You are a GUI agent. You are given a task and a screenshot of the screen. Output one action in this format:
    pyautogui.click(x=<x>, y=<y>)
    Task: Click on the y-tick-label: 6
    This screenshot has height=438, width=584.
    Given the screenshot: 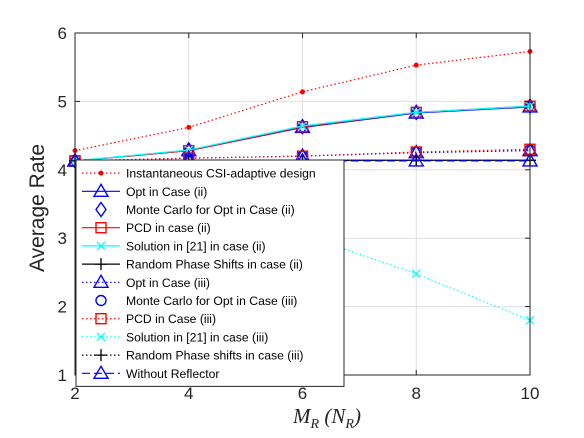 What is the action you would take?
    pyautogui.click(x=62, y=33)
    